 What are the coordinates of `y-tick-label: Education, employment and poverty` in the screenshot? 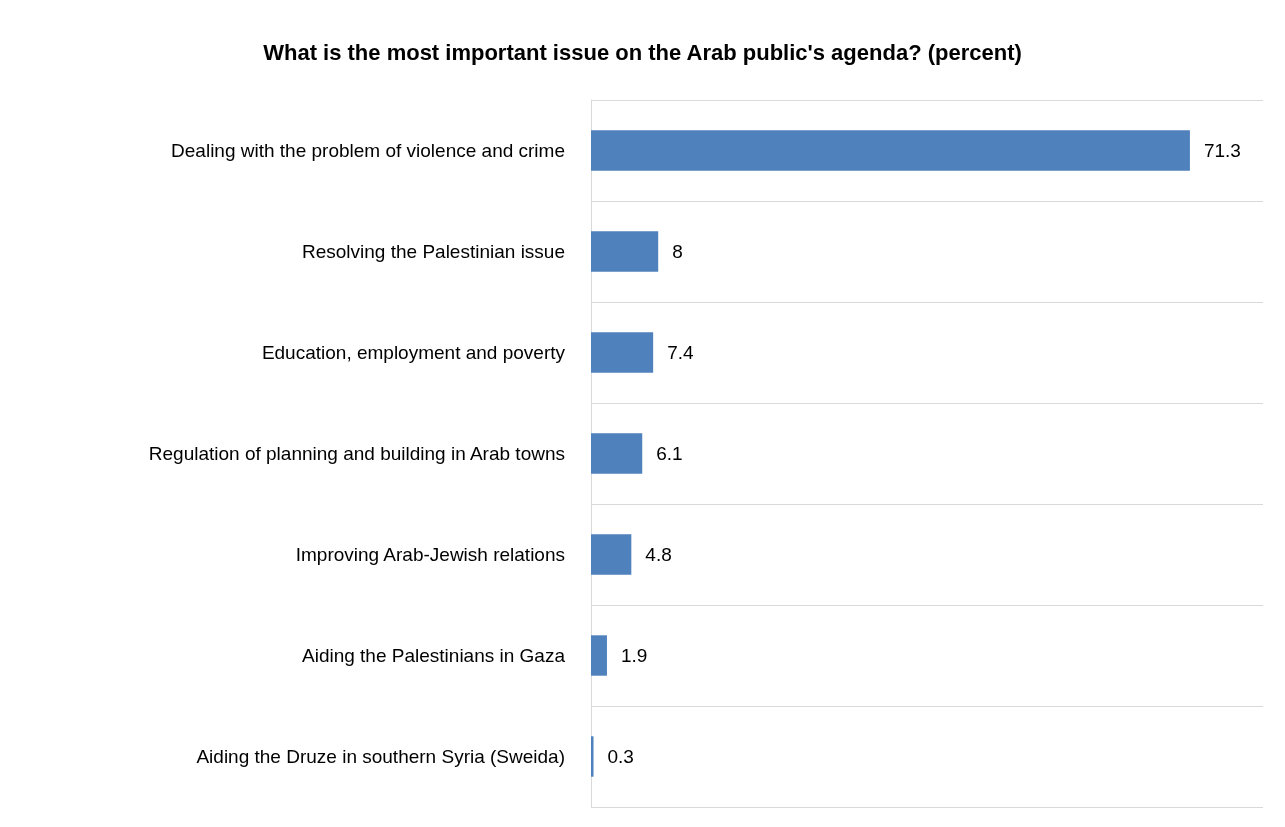 It's located at (413, 352).